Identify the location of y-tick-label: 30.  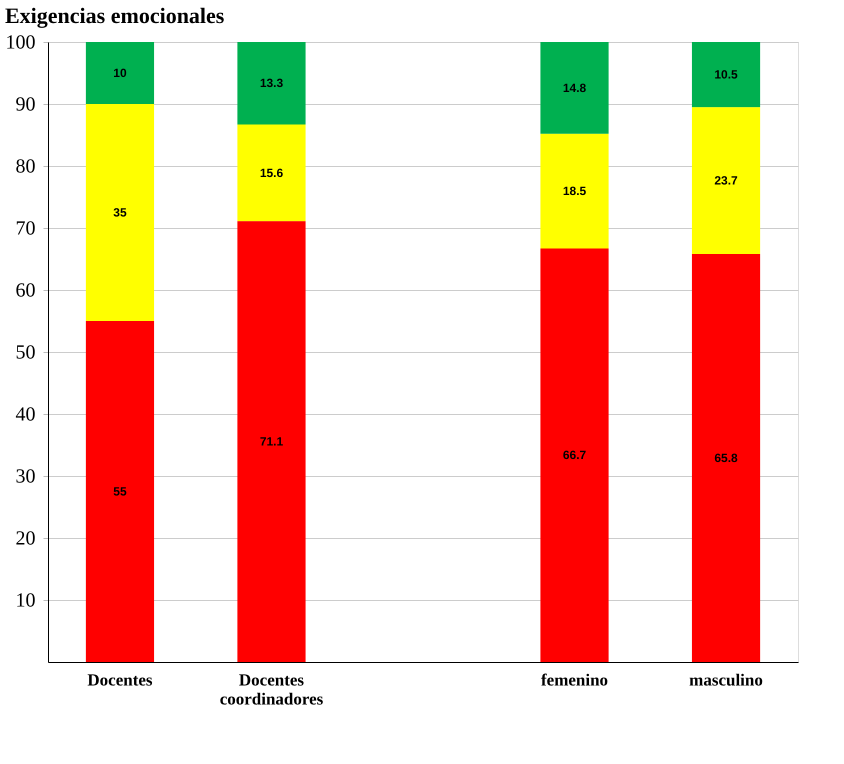
(26, 477).